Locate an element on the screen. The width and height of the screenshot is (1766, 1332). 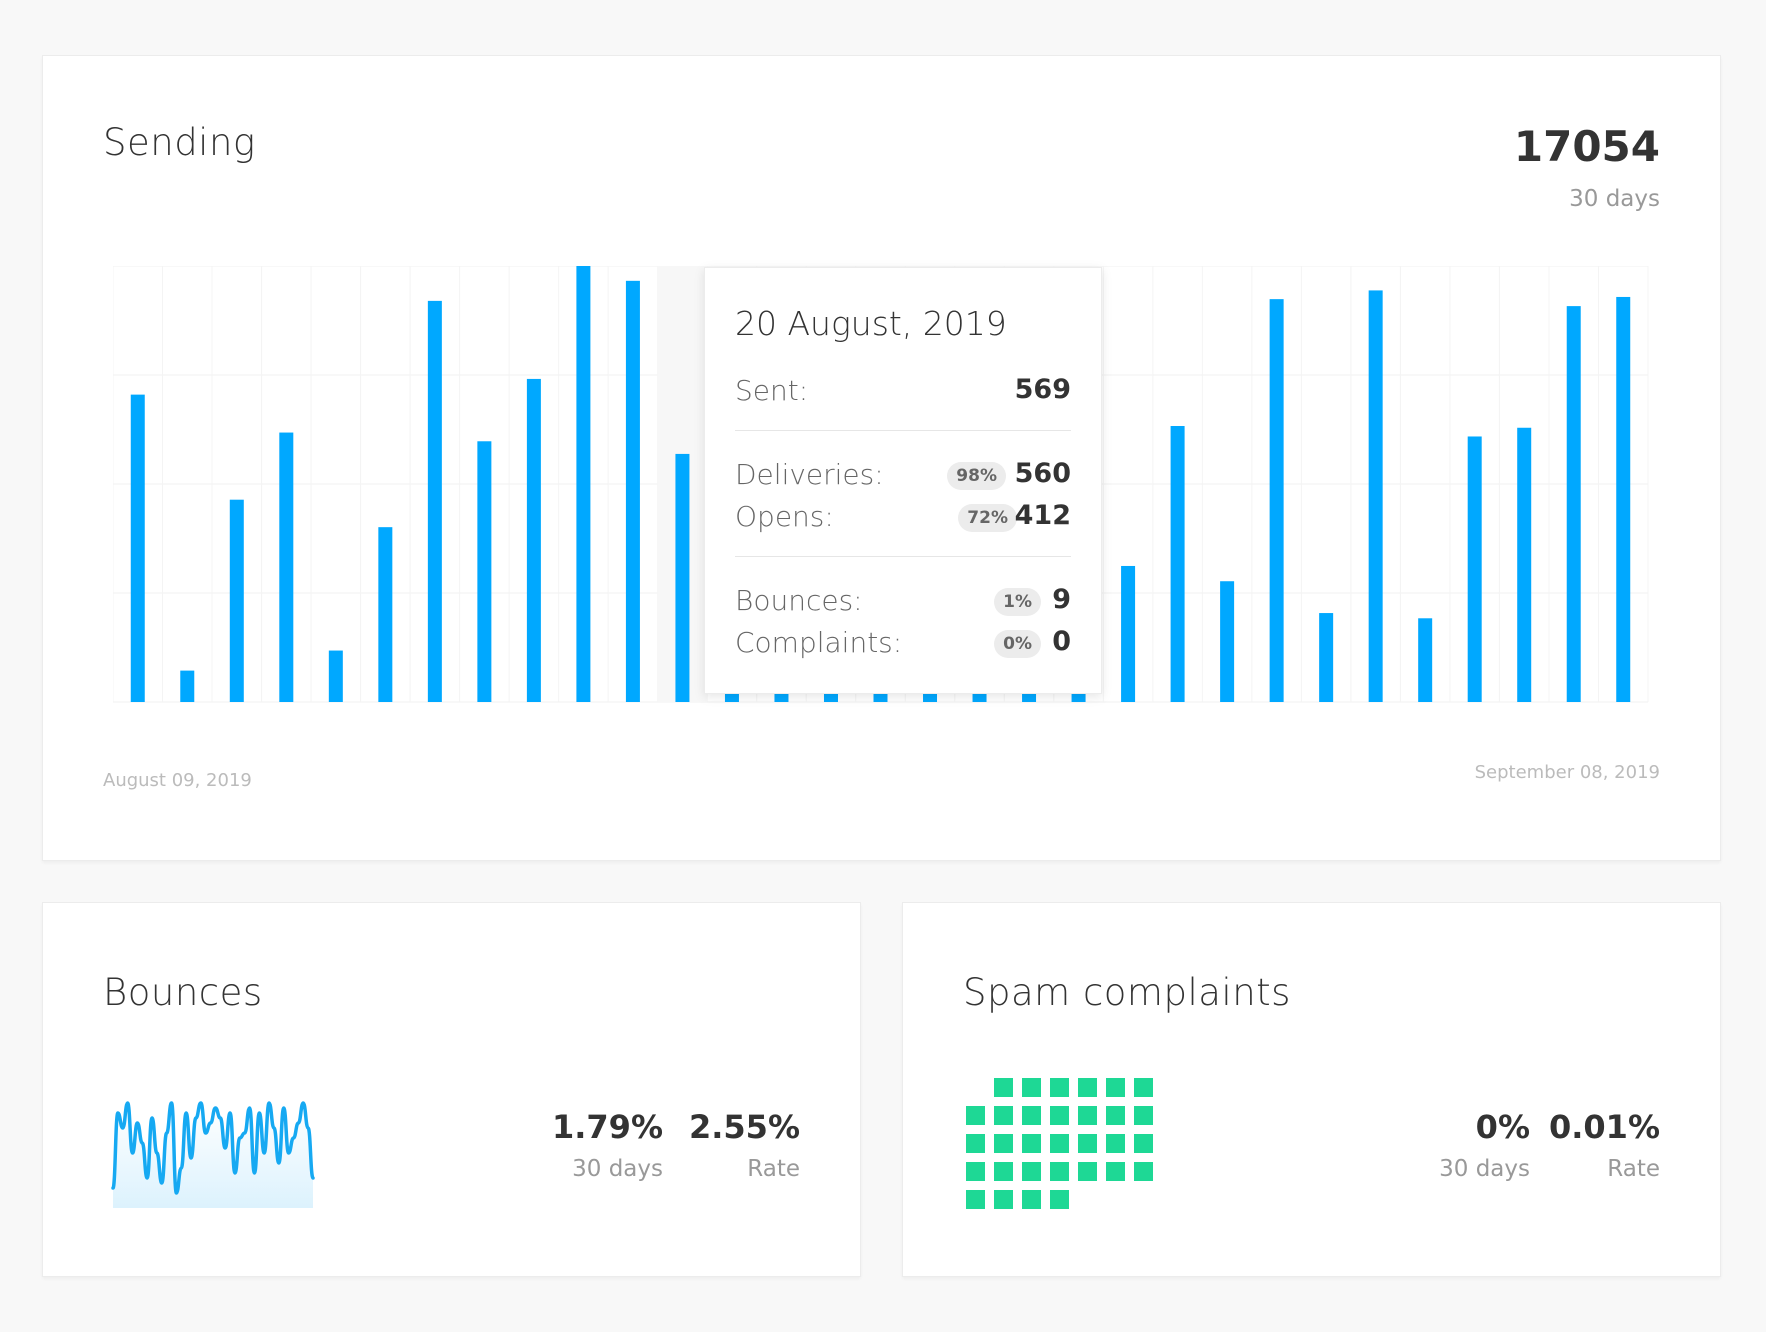
tooltip-bounces-label: Bounces: is located at coordinates (799, 600).